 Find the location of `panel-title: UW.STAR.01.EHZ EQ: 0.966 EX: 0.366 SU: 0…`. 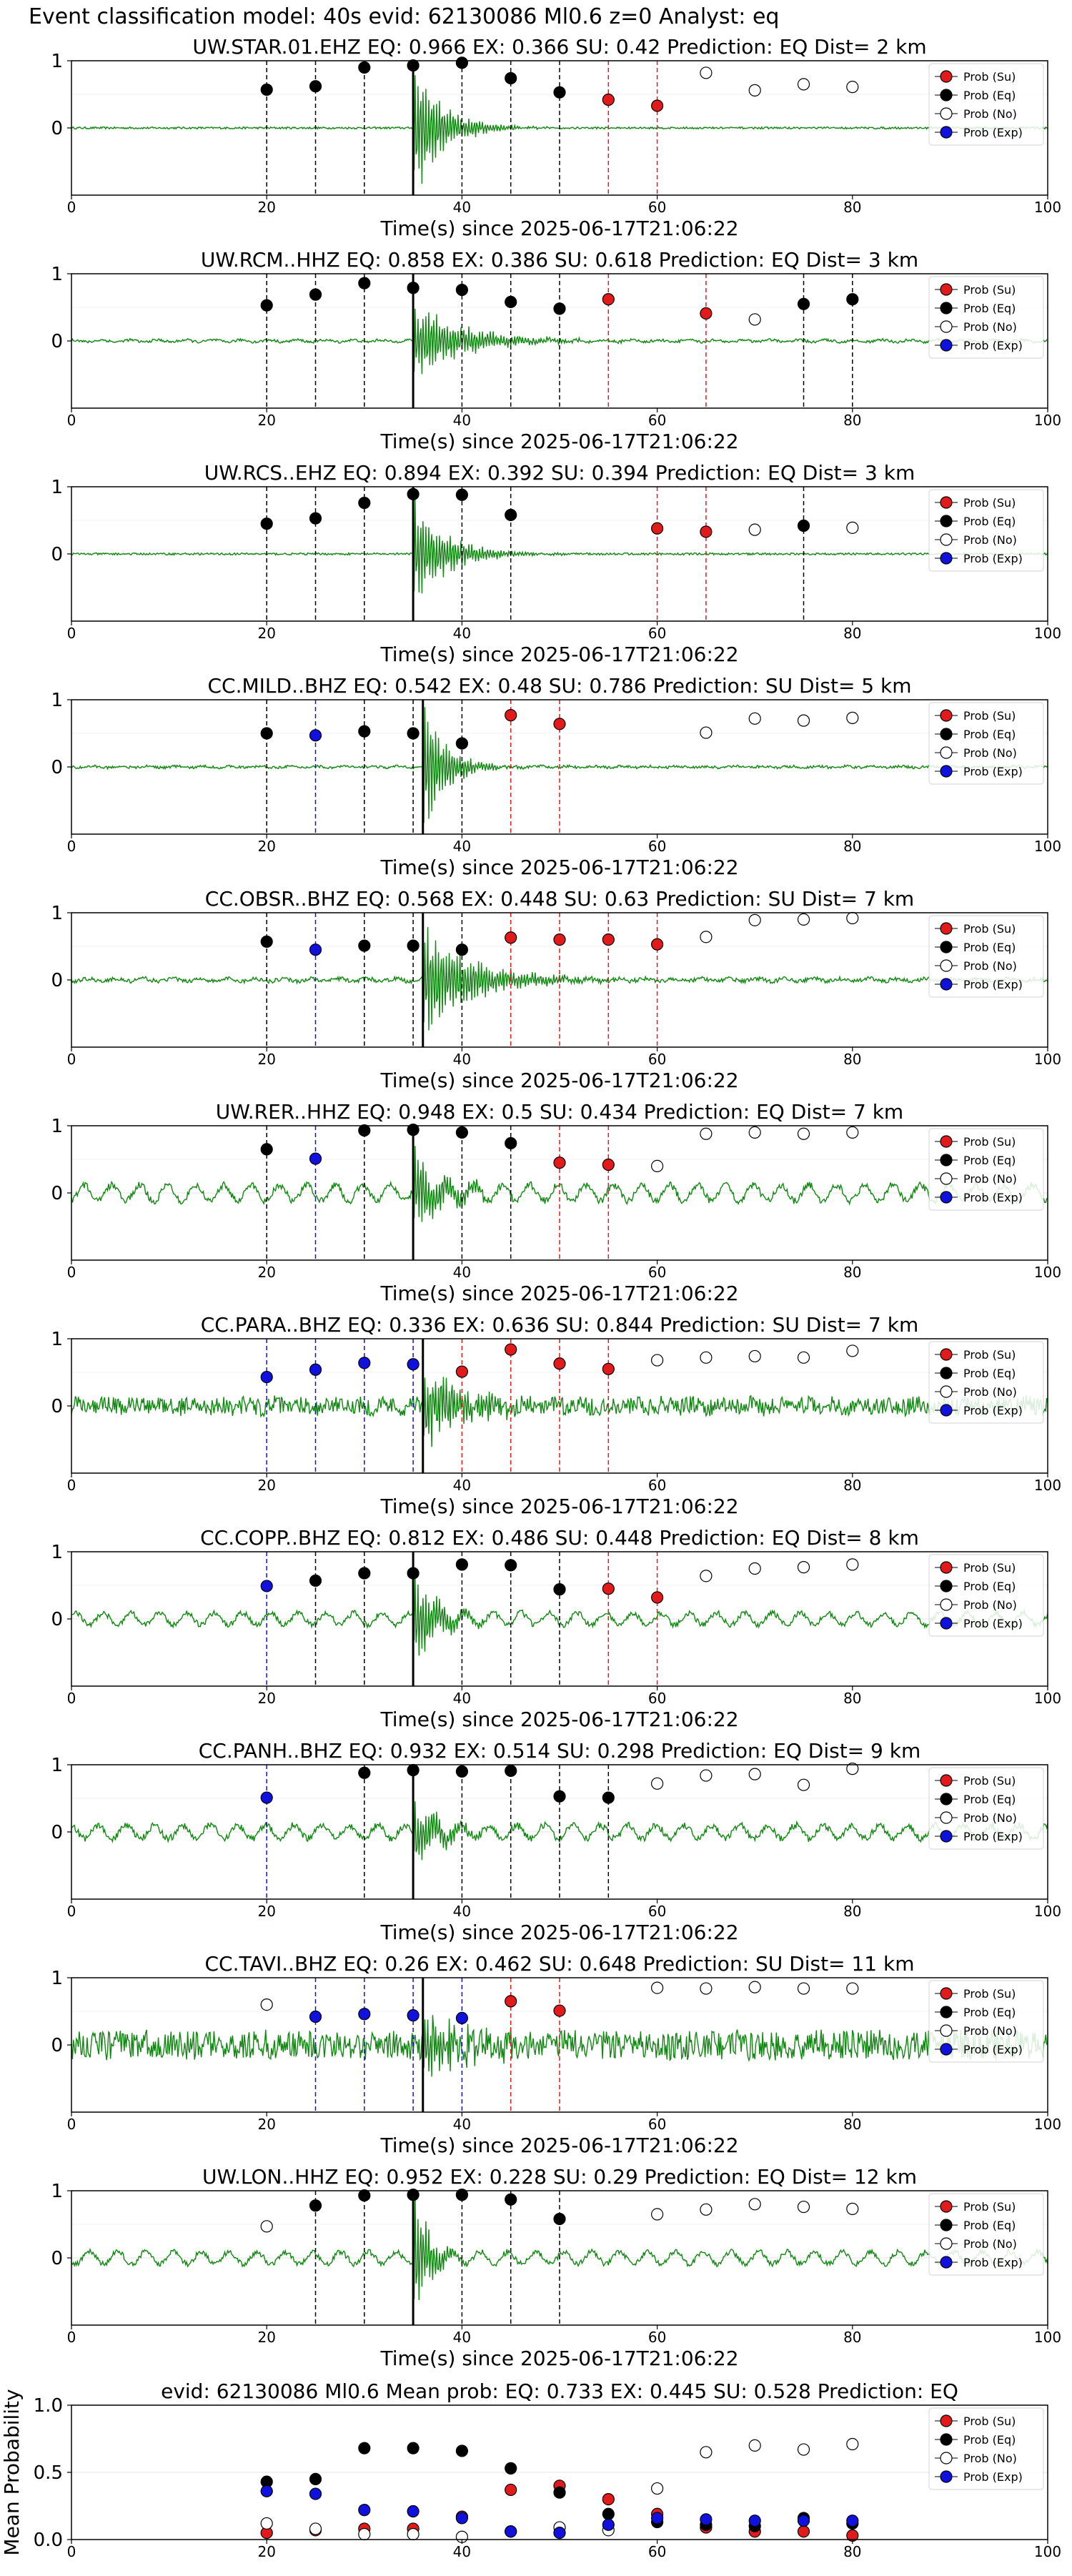

panel-title: UW.STAR.01.EHZ EQ: 0.966 EX: 0.366 SU: 0… is located at coordinates (559, 47).